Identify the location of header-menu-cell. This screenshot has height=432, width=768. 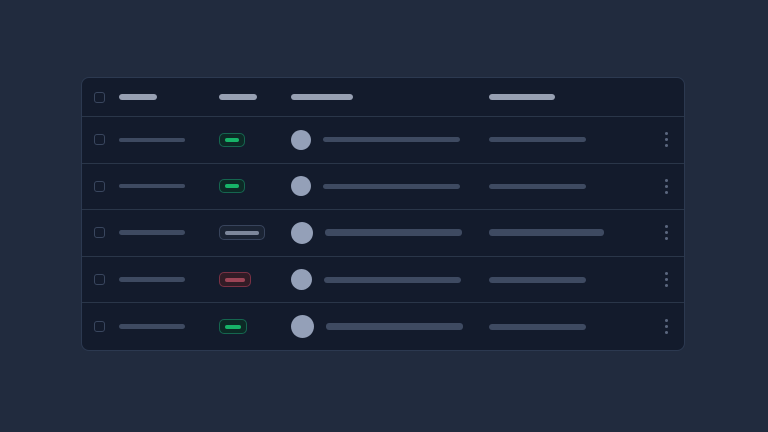
(666, 97).